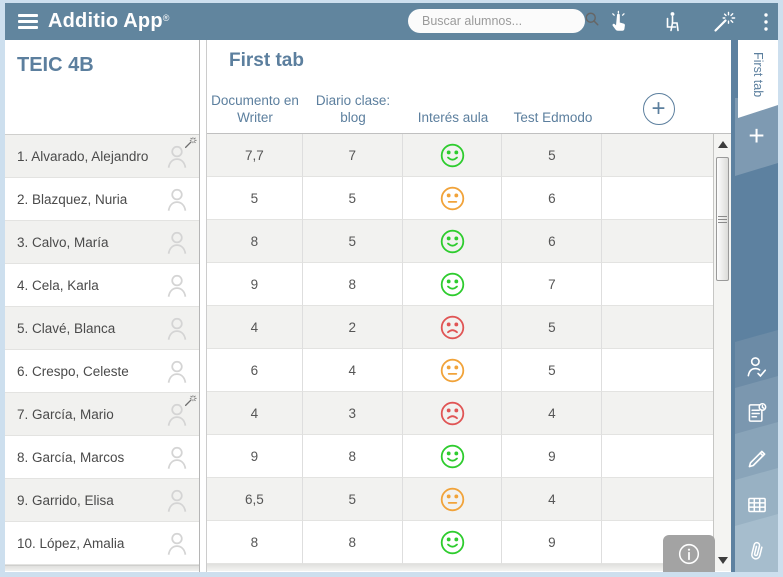 The image size is (783, 577). Describe the element at coordinates (72, 199) in the screenshot. I see `student-name: 2. Blazquez, Nuria` at that location.